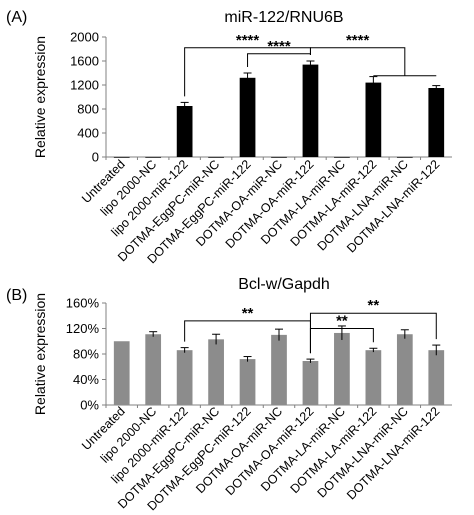 Image resolution: width=474 pixels, height=515 pixels. I want to click on y-tick-label: 2000, so click(84, 37).